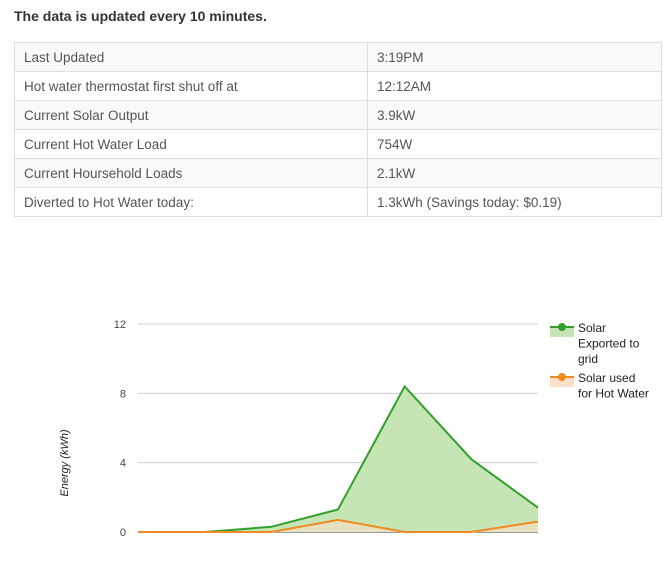 The width and height of the screenshot is (664, 570). I want to click on legend-label: Exported to, so click(609, 344).